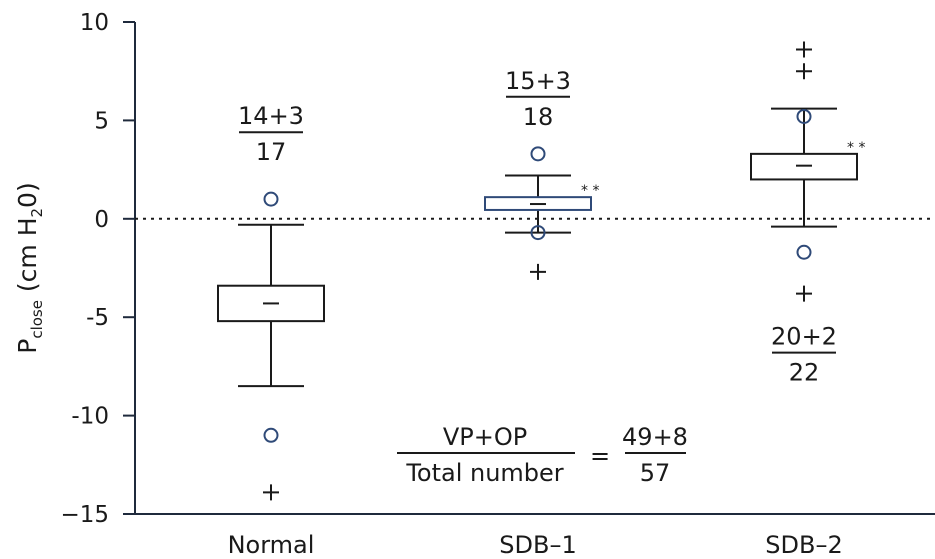  I want to click on box-group: 14+3 17, so click(271, 301).